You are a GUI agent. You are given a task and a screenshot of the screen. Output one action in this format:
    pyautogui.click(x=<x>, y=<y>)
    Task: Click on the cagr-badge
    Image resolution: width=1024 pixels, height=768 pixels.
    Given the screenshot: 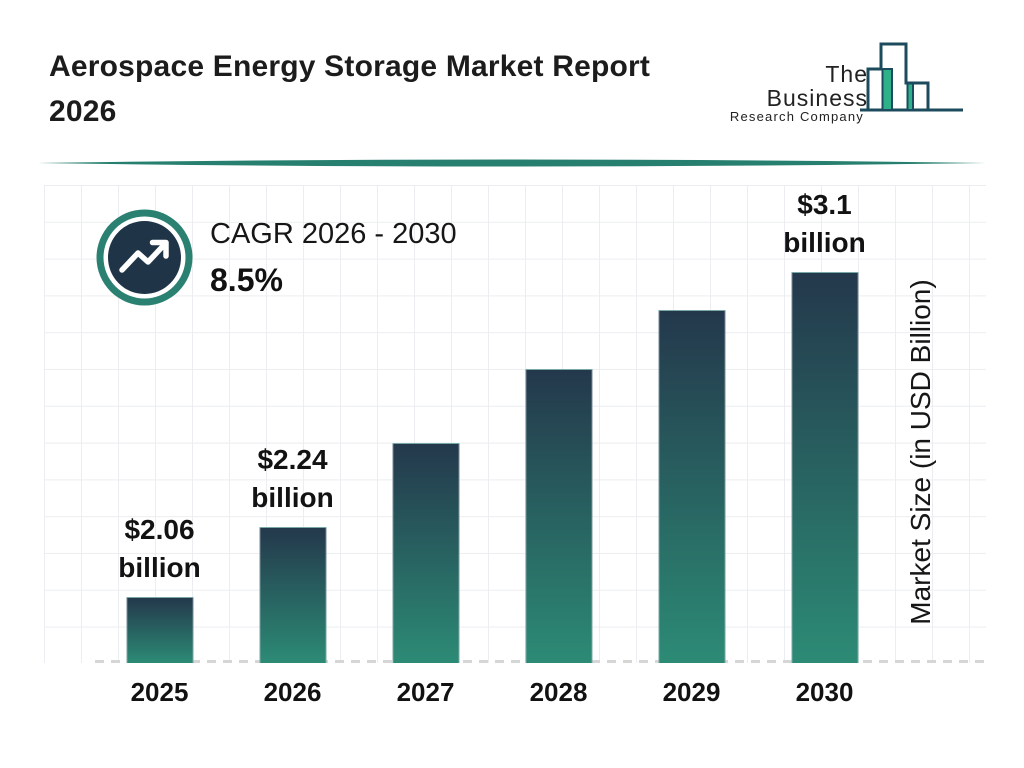 What is the action you would take?
    pyautogui.click(x=144, y=257)
    